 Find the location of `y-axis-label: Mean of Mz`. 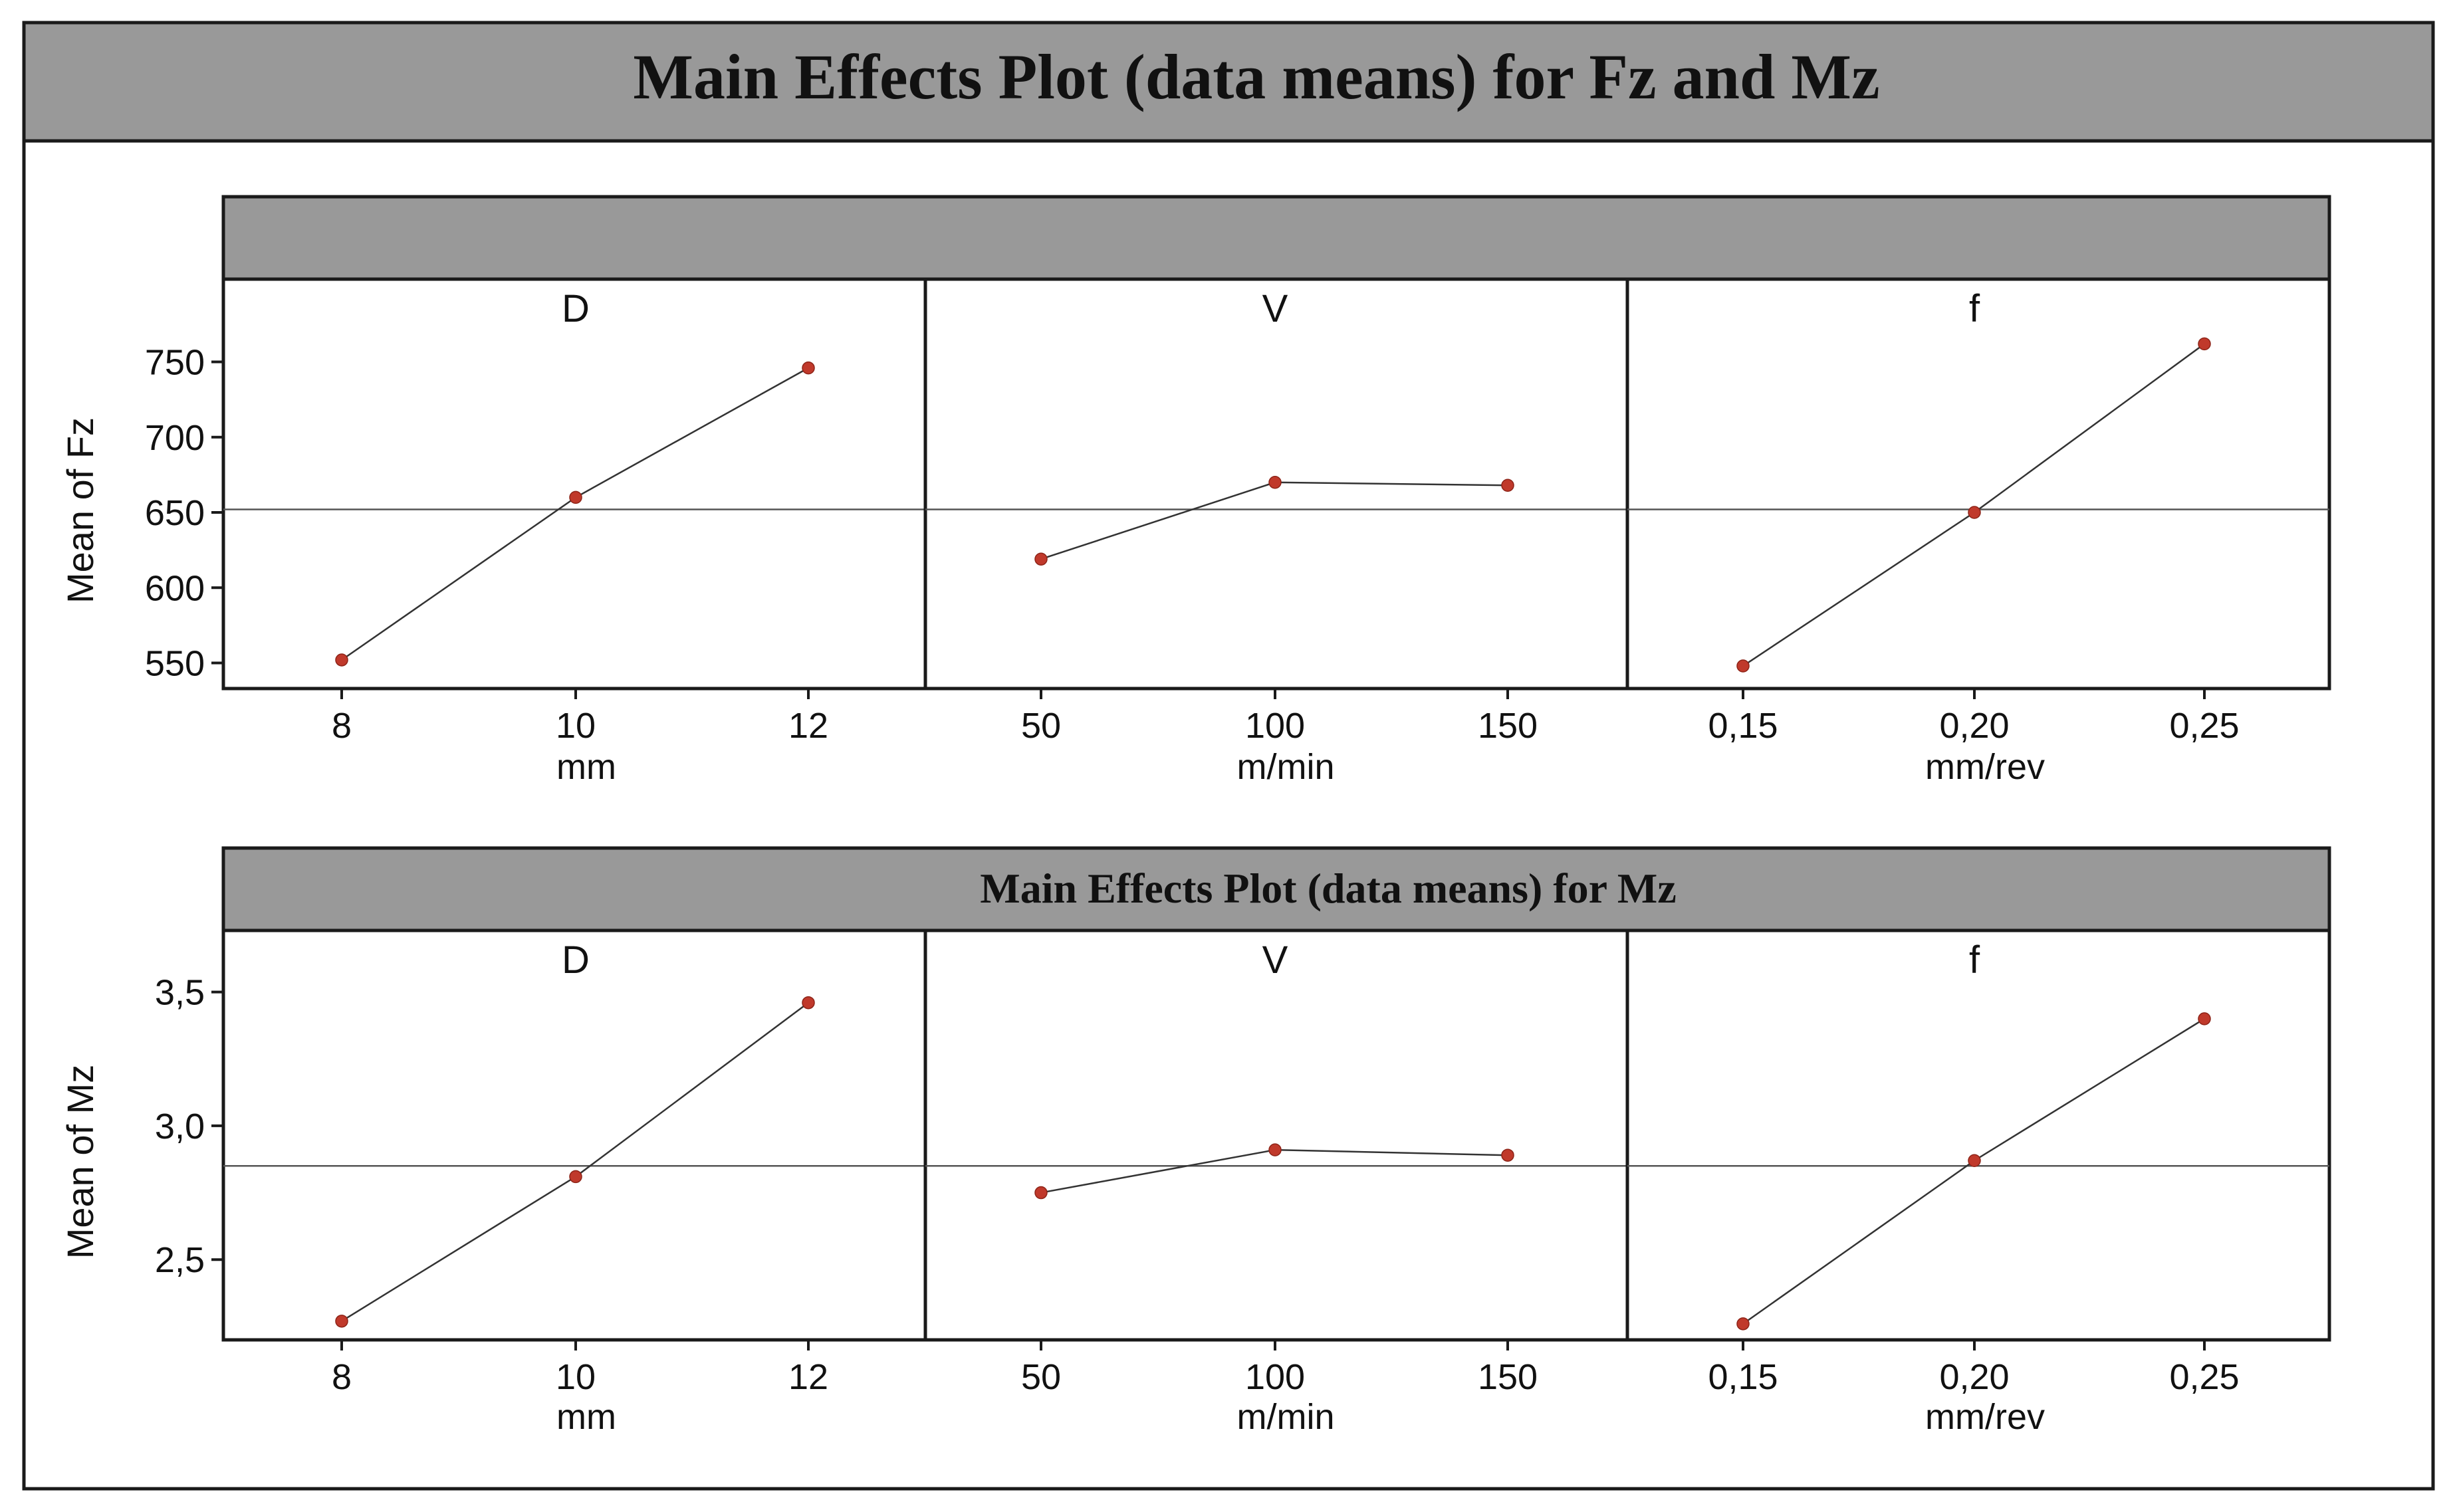

y-axis-label: Mean of Mz is located at coordinates (80, 1162).